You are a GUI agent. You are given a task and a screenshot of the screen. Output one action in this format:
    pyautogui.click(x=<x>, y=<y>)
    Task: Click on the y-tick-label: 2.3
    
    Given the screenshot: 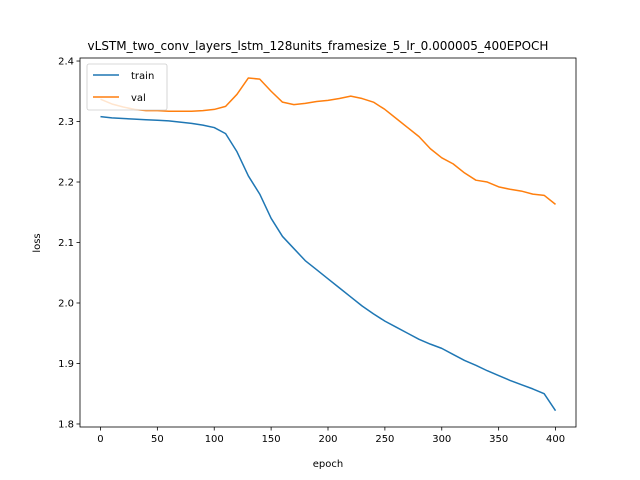 What is the action you would take?
    pyautogui.click(x=66, y=122)
    